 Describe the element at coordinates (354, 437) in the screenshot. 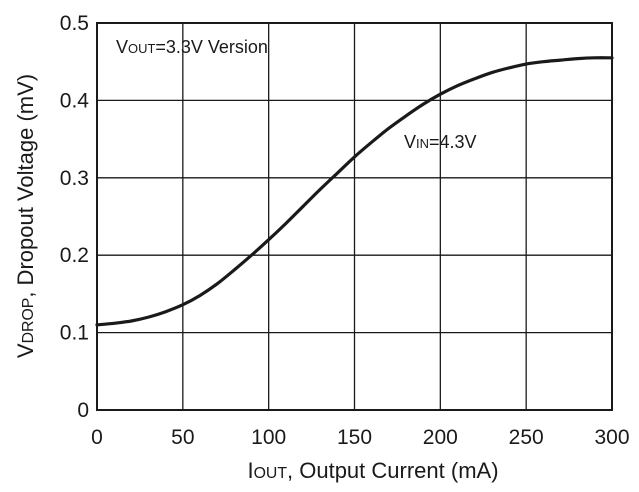

I see `x-tick-label: 150` at that location.